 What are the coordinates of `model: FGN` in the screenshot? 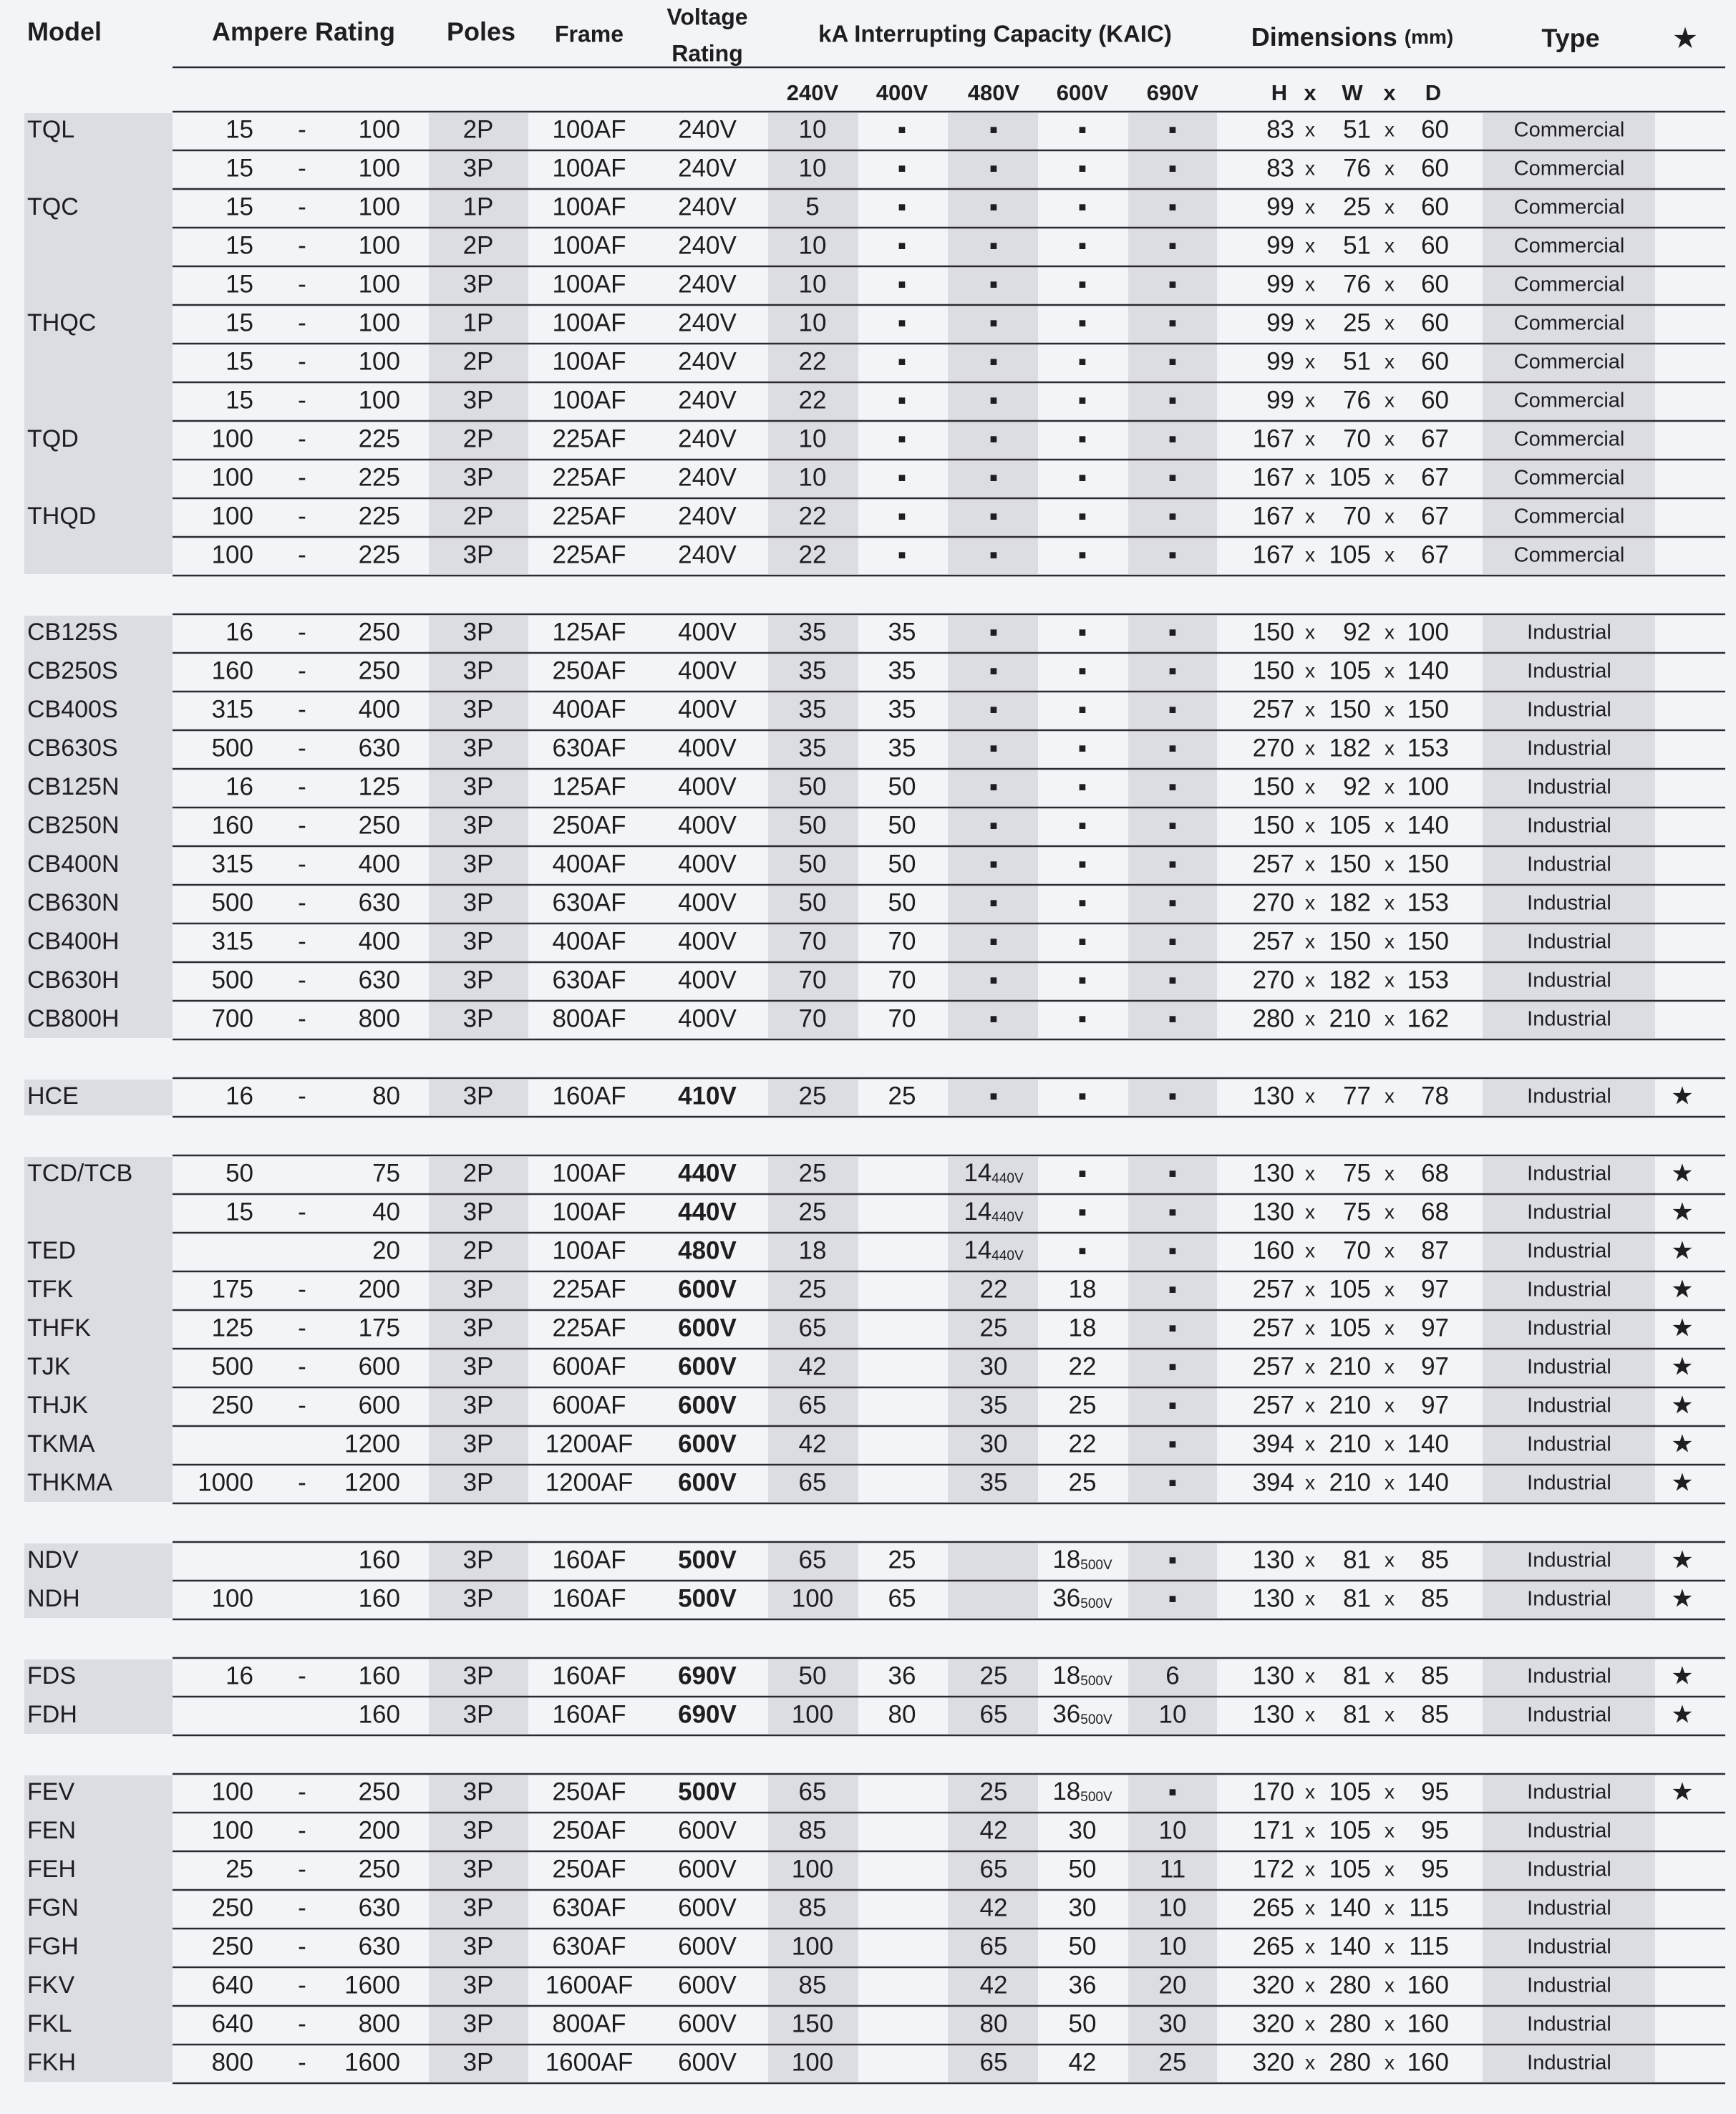 It's located at (53, 1907).